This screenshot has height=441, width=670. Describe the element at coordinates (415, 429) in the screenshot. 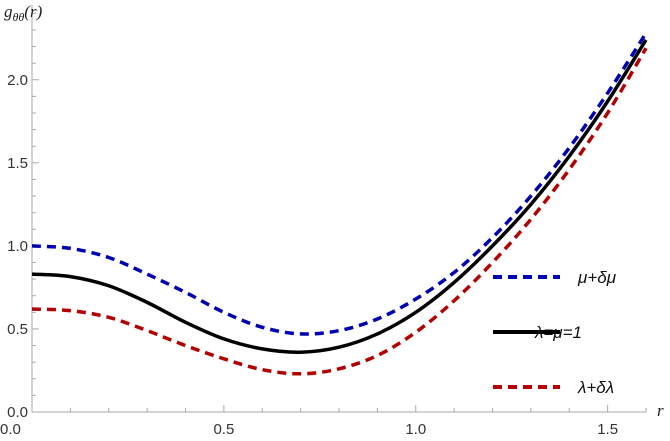

I see `x-tick-label: 1.0` at that location.